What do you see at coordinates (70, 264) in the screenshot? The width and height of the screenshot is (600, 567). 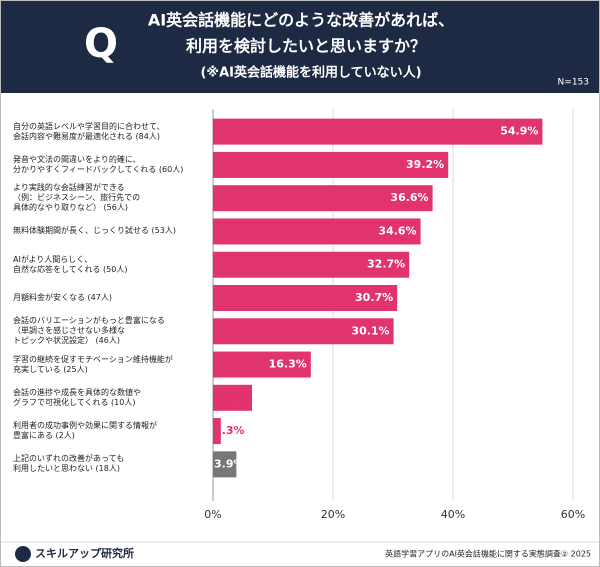 I see `category-label: AIがより人間らしく、 自然な応答をしてくれる (50人)` at bounding box center [70, 264].